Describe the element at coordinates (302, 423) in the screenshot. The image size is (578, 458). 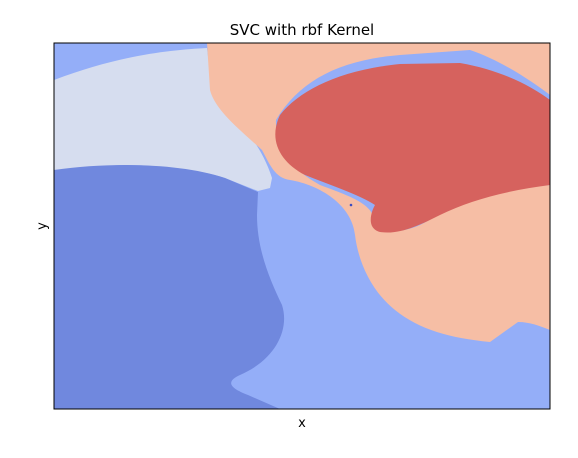
I see `x-axis-label: x` at that location.